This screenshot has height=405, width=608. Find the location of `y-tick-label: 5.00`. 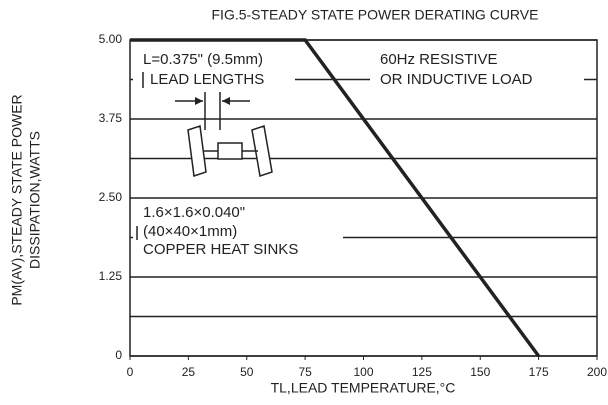

y-tick-label: 5.00 is located at coordinates (111, 39).